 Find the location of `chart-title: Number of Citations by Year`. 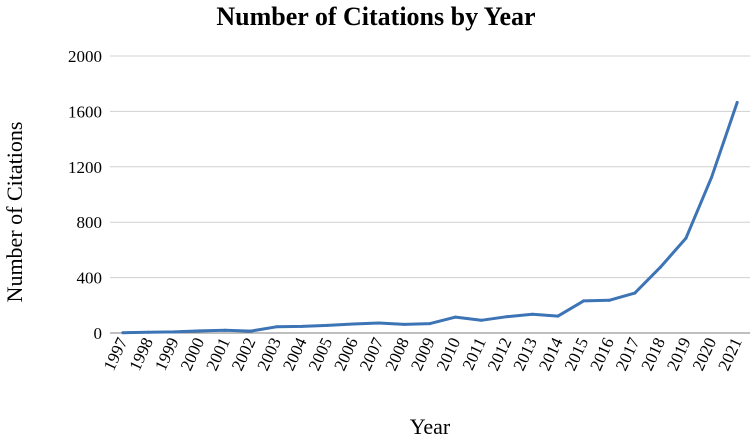

chart-title: Number of Citations by Year is located at coordinates (375, 16).